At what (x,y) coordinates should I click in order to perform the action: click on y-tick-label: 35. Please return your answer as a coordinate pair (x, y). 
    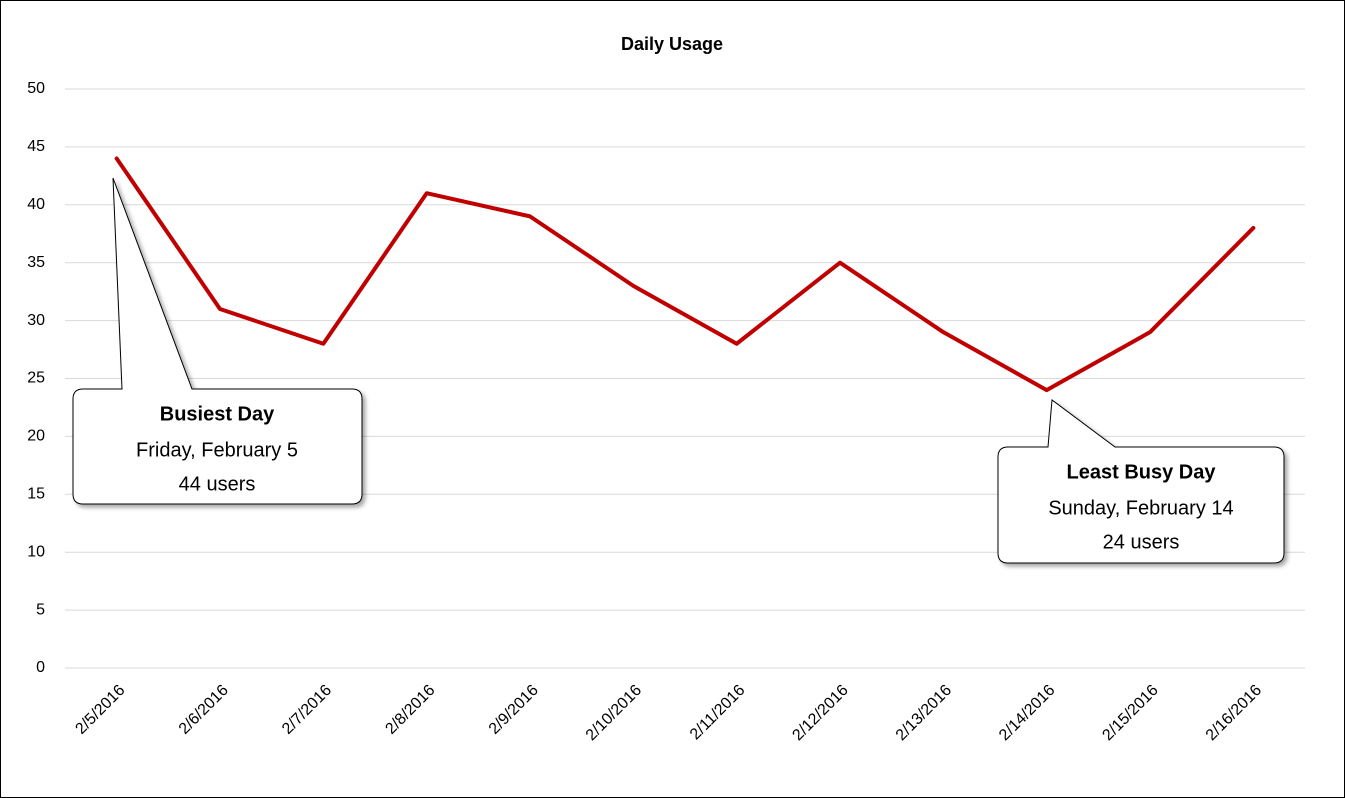
    Looking at the image, I should click on (36, 262).